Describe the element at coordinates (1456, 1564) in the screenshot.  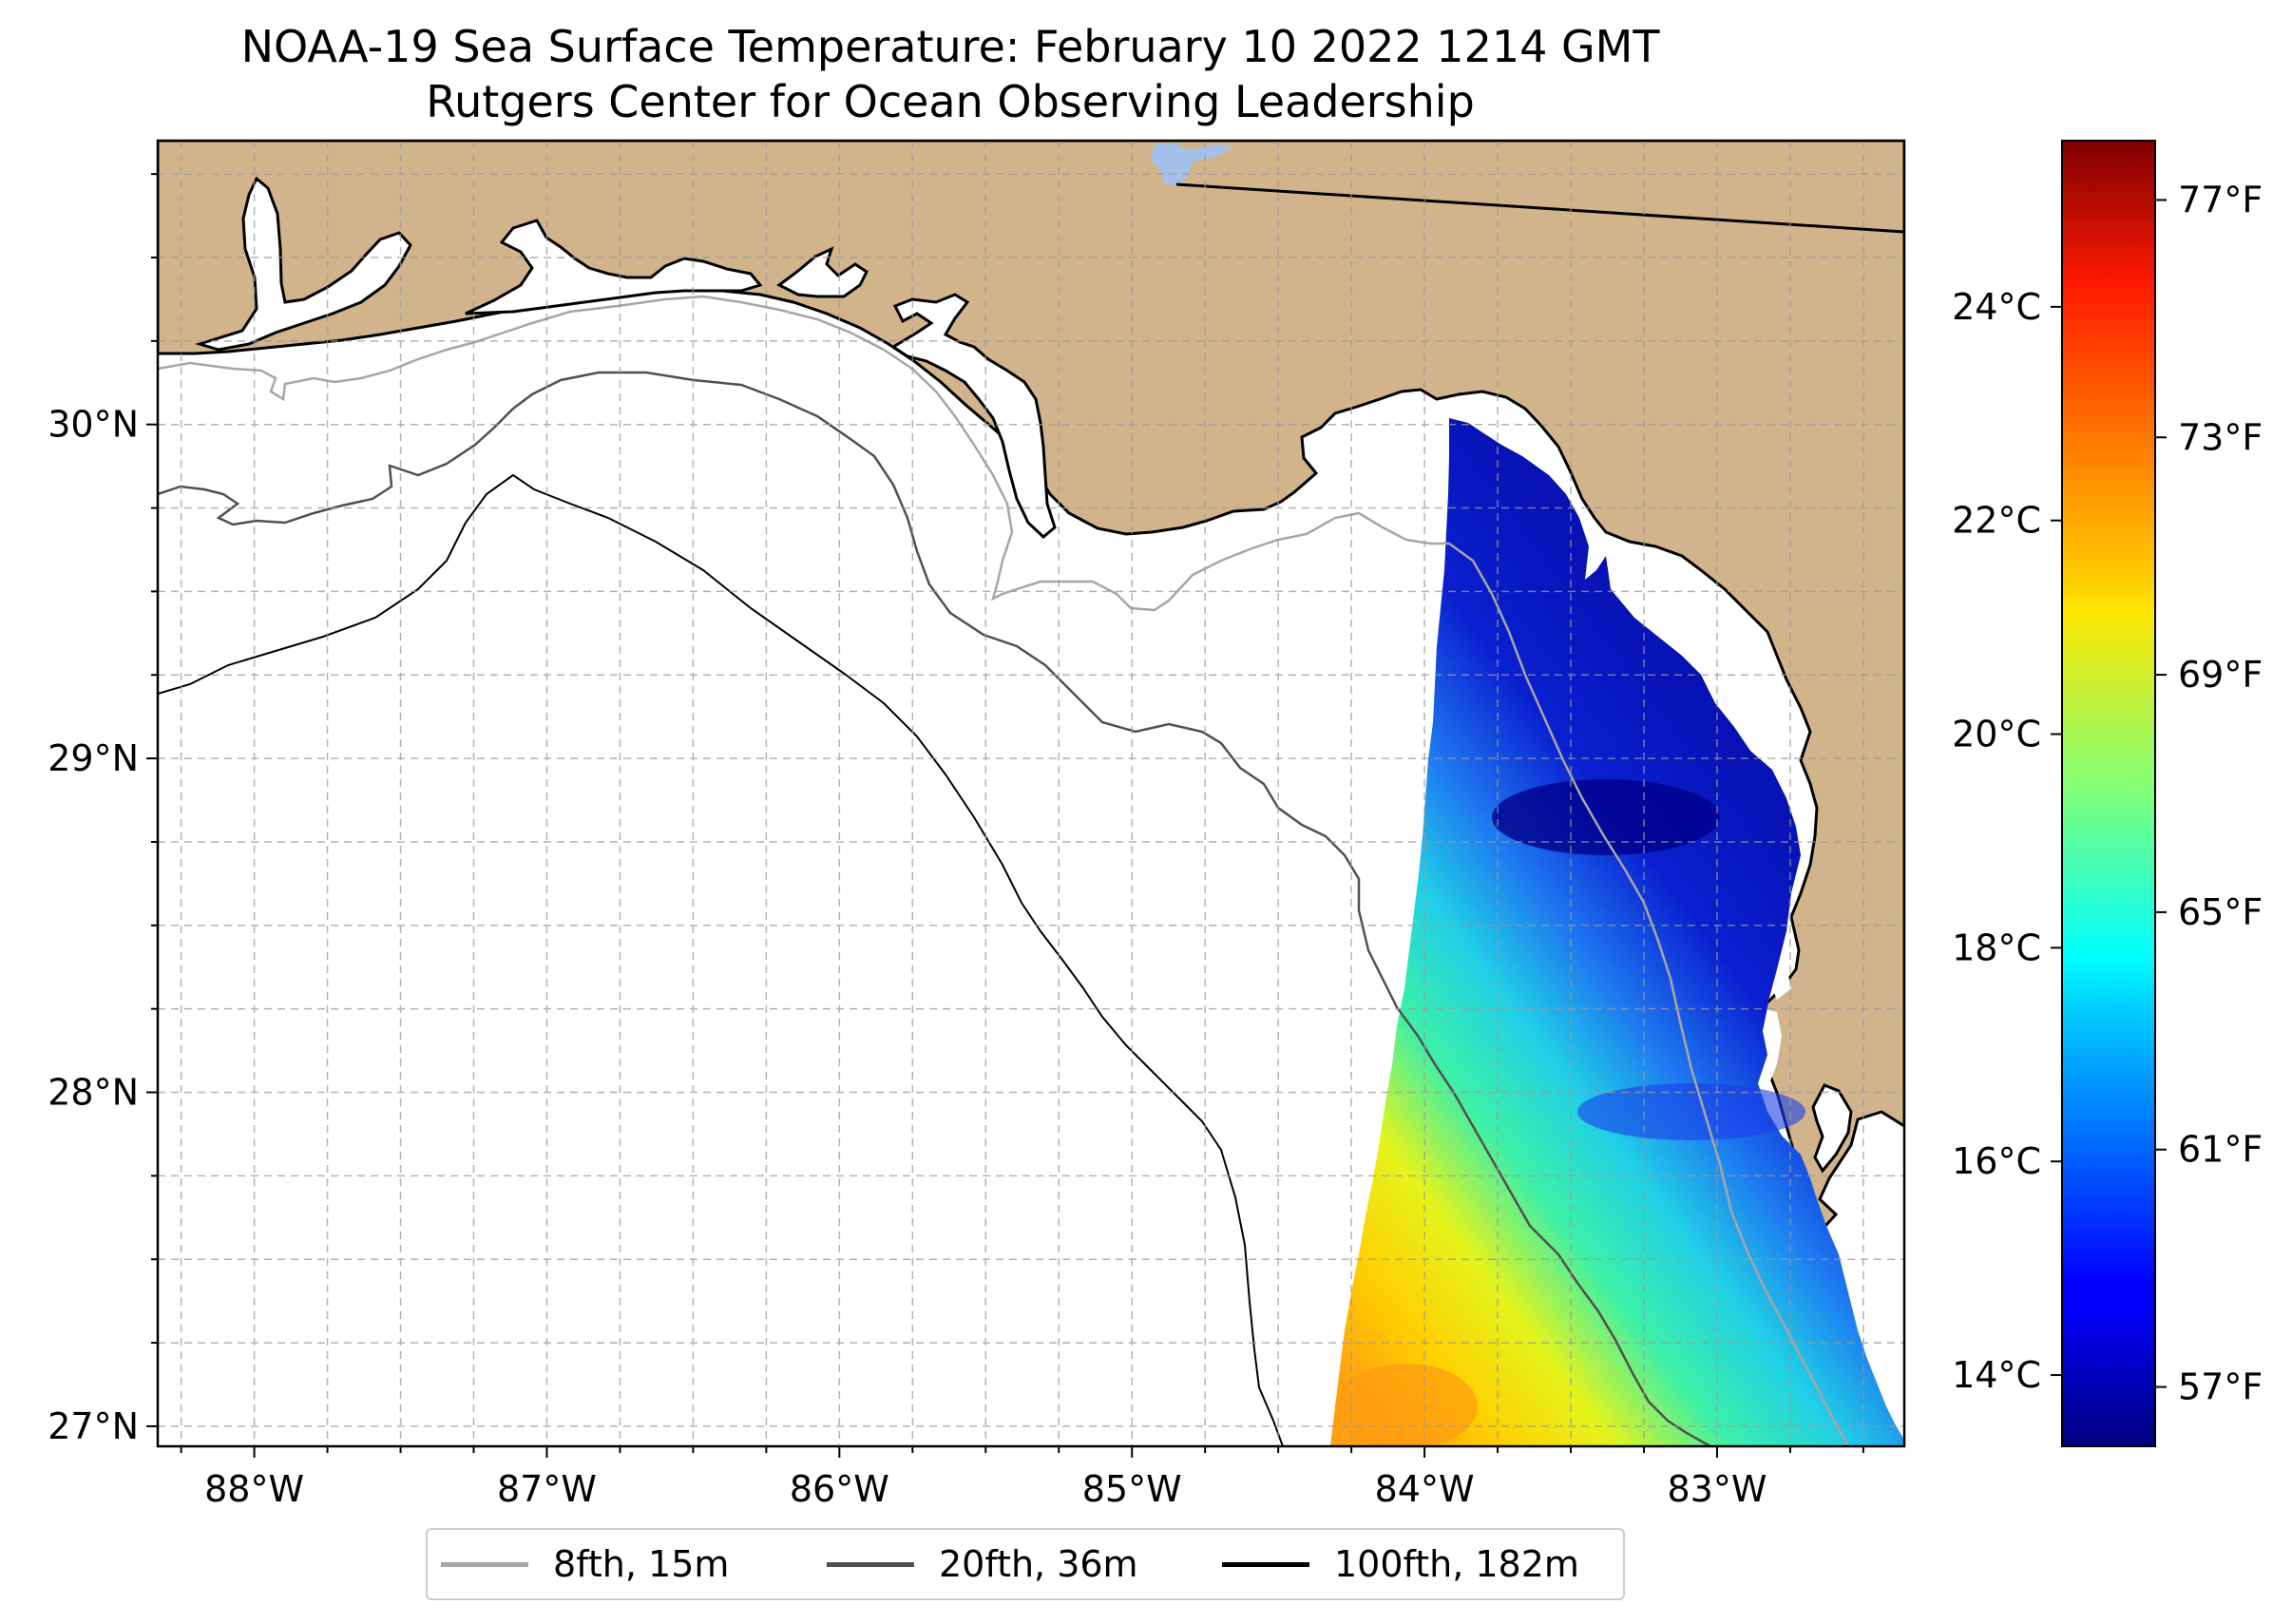
I see `legend-label-100fth: 100fth, 182m` at that location.